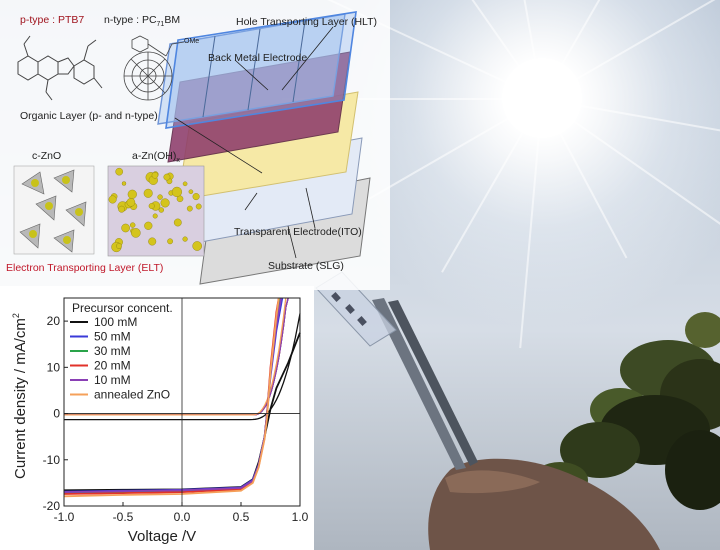 The width and height of the screenshot is (720, 550). I want to click on c-zno-crystal, so click(54, 210).